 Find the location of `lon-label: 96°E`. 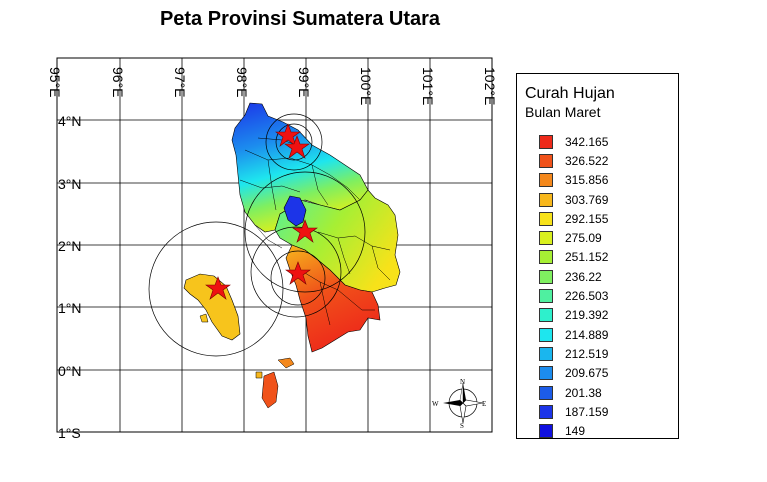

lon-label: 96°E is located at coordinates (118, 82).